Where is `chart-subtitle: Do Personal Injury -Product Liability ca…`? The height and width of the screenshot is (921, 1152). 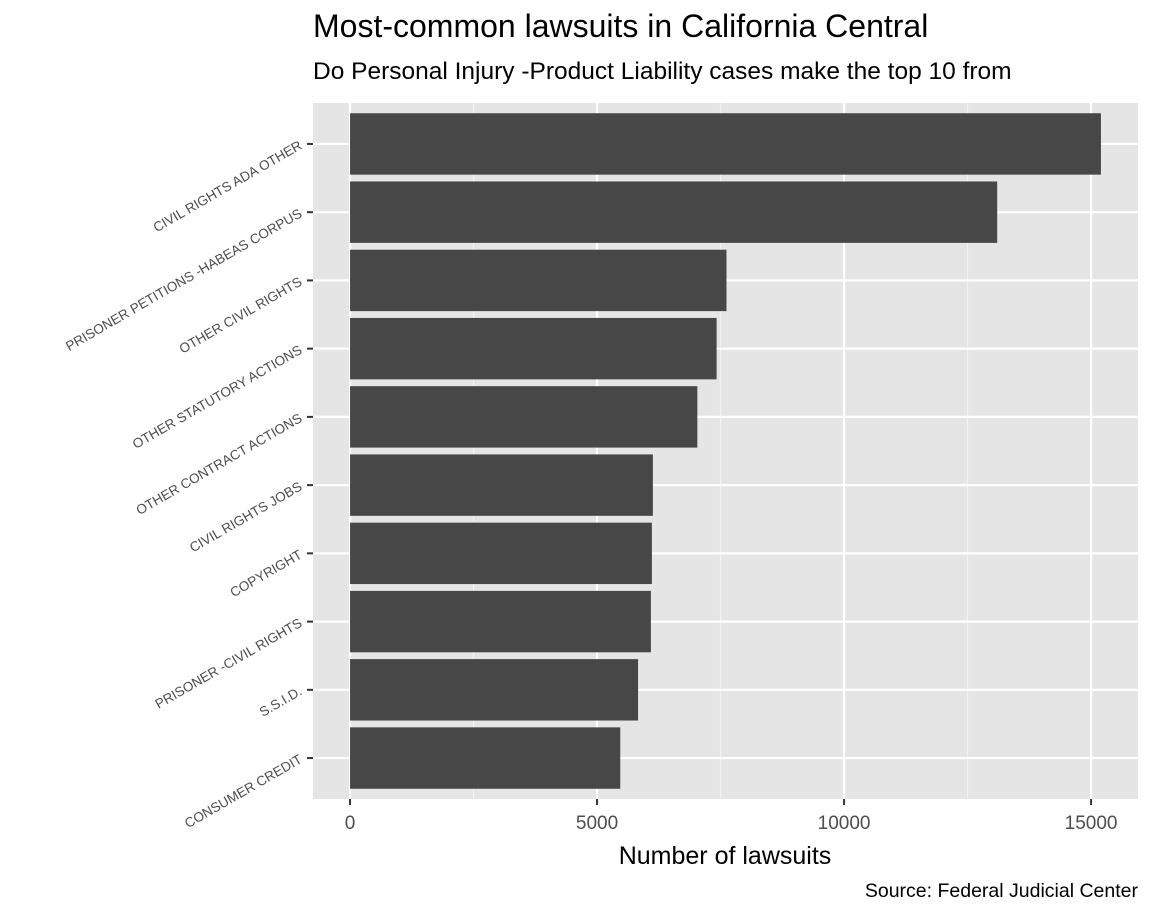 chart-subtitle: Do Personal Injury -Product Liability ca… is located at coordinates (662, 71).